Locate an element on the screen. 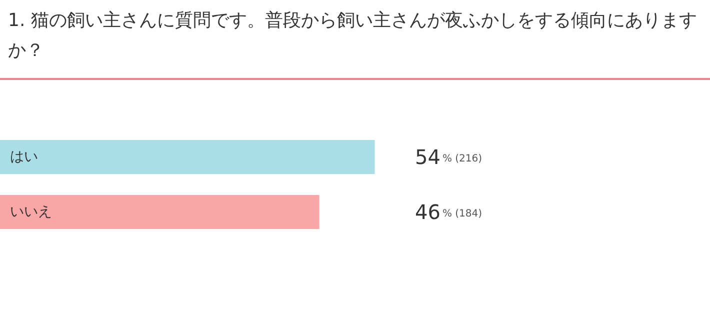 This screenshot has height=332, width=710. y-tick-label: いいえ is located at coordinates (31, 212).